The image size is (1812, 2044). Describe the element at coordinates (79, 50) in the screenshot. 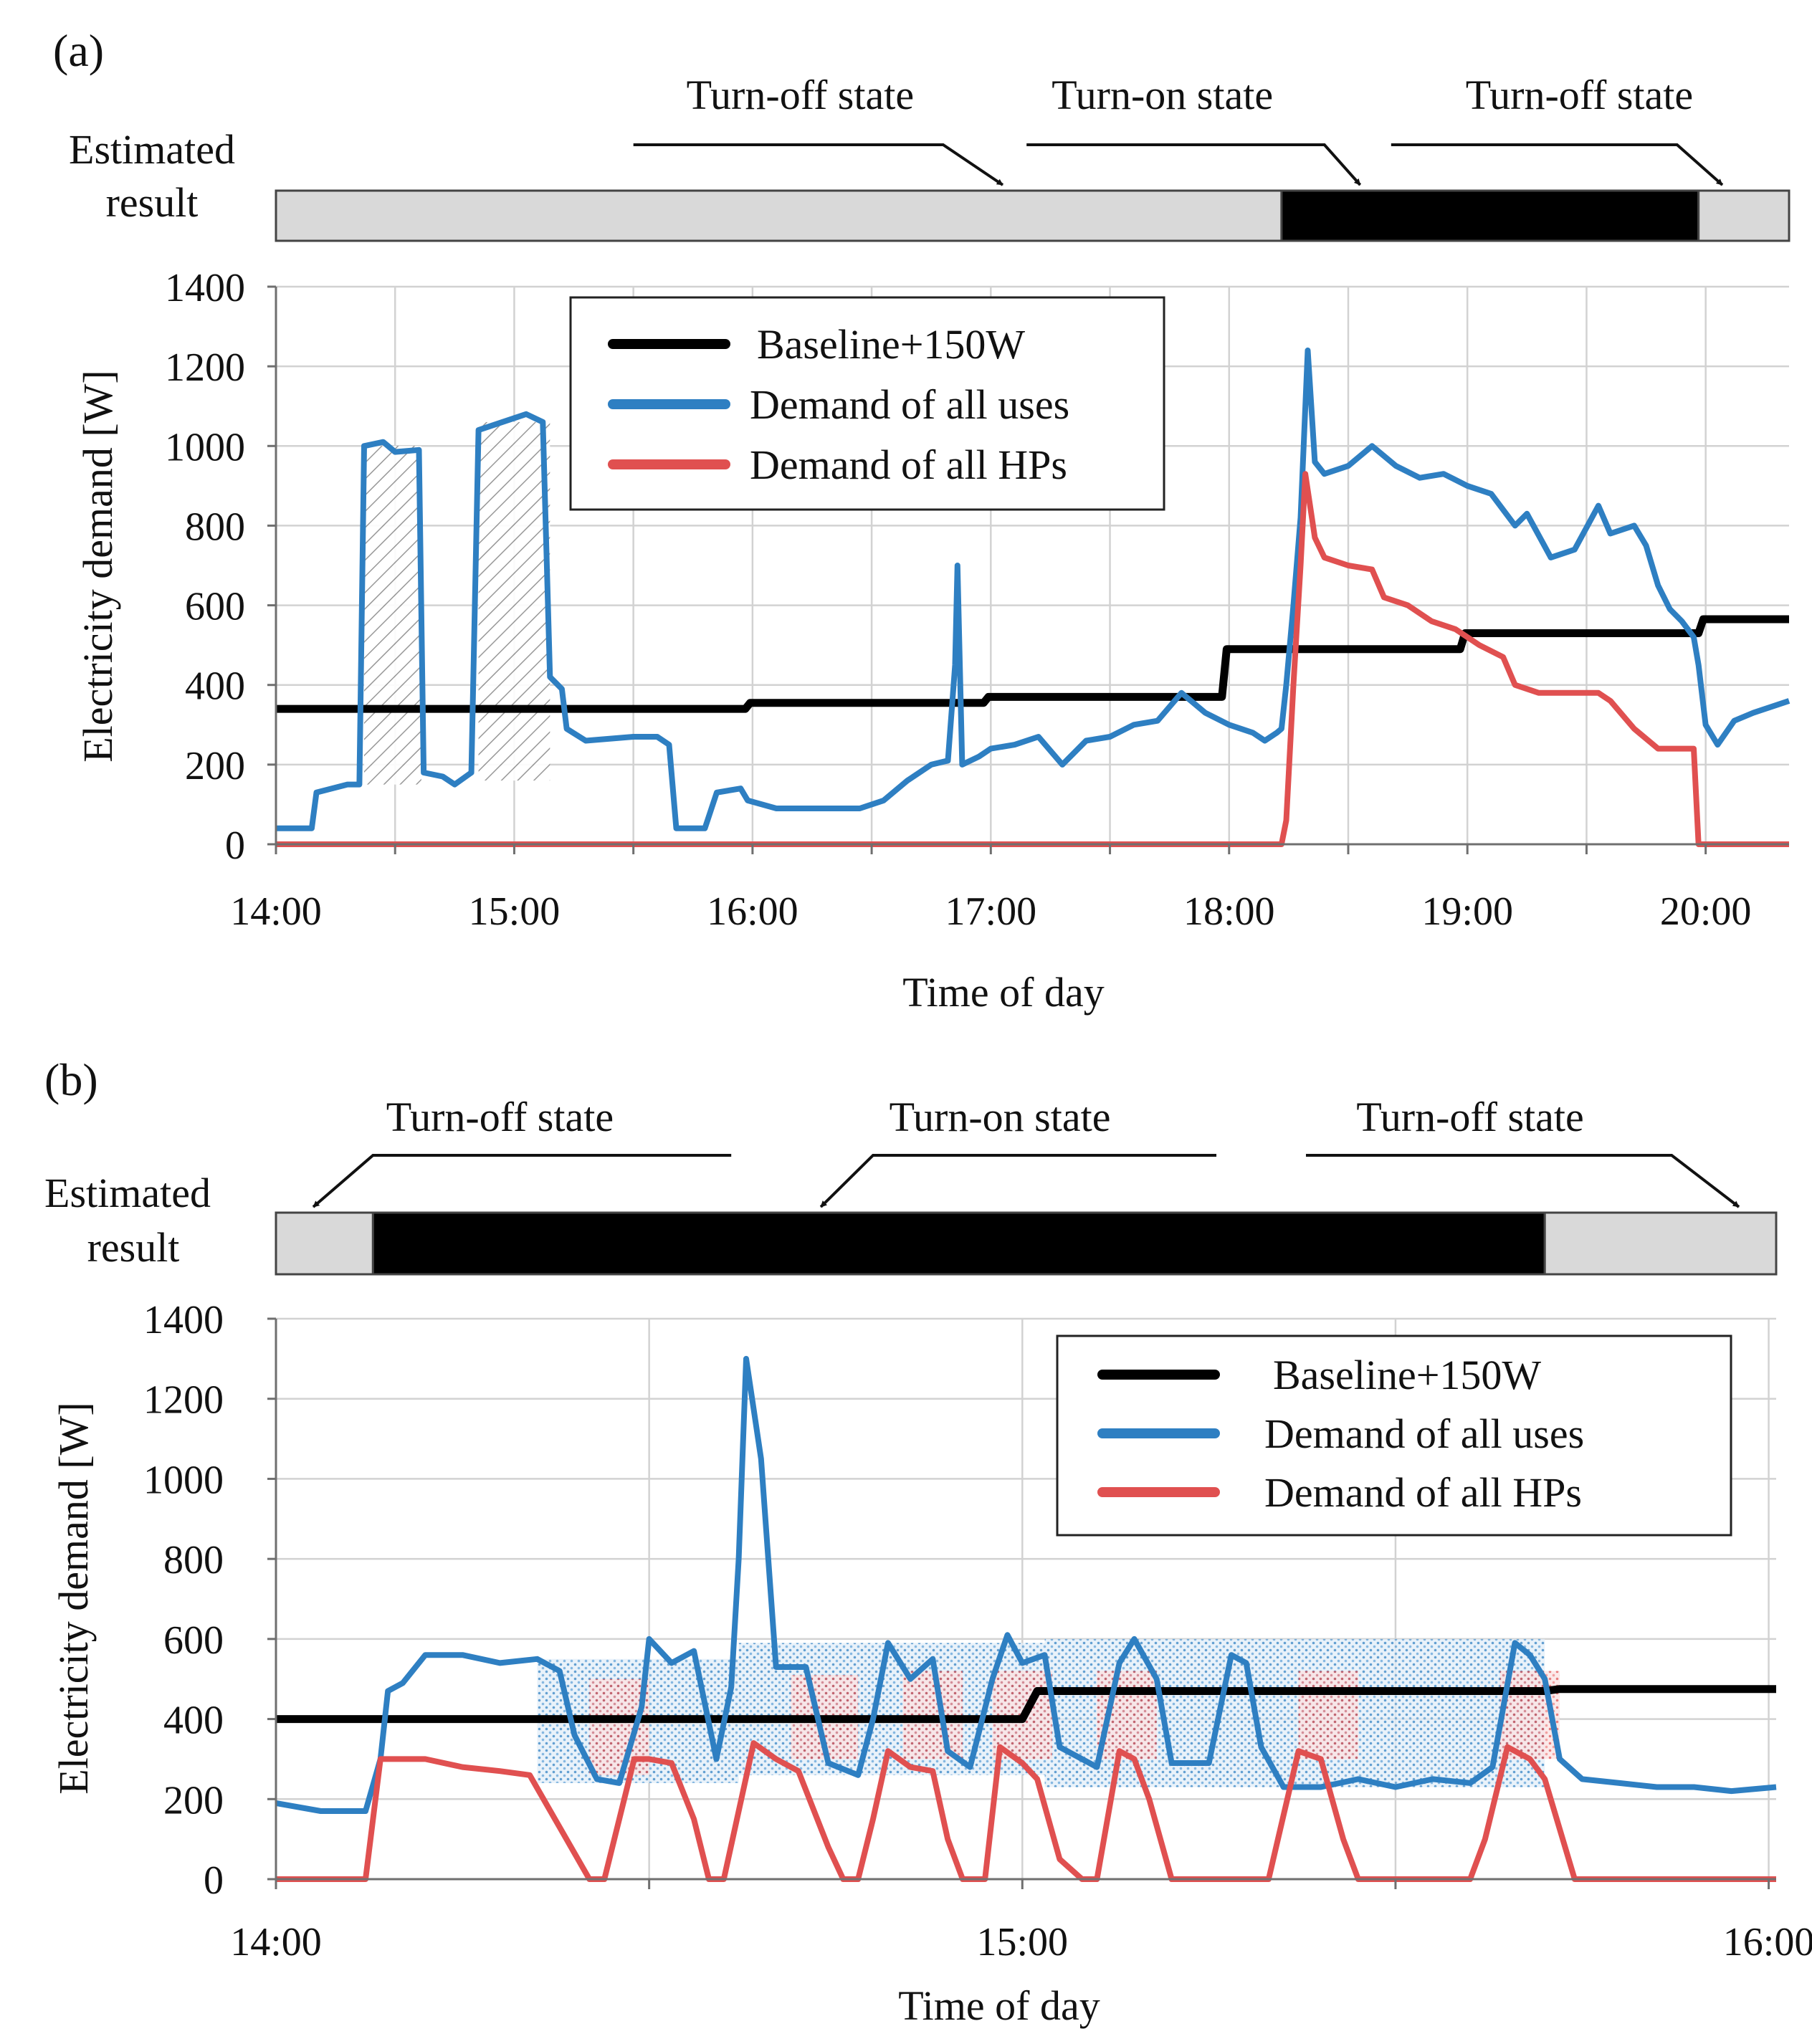

I see `panel-label-a: (a)` at that location.